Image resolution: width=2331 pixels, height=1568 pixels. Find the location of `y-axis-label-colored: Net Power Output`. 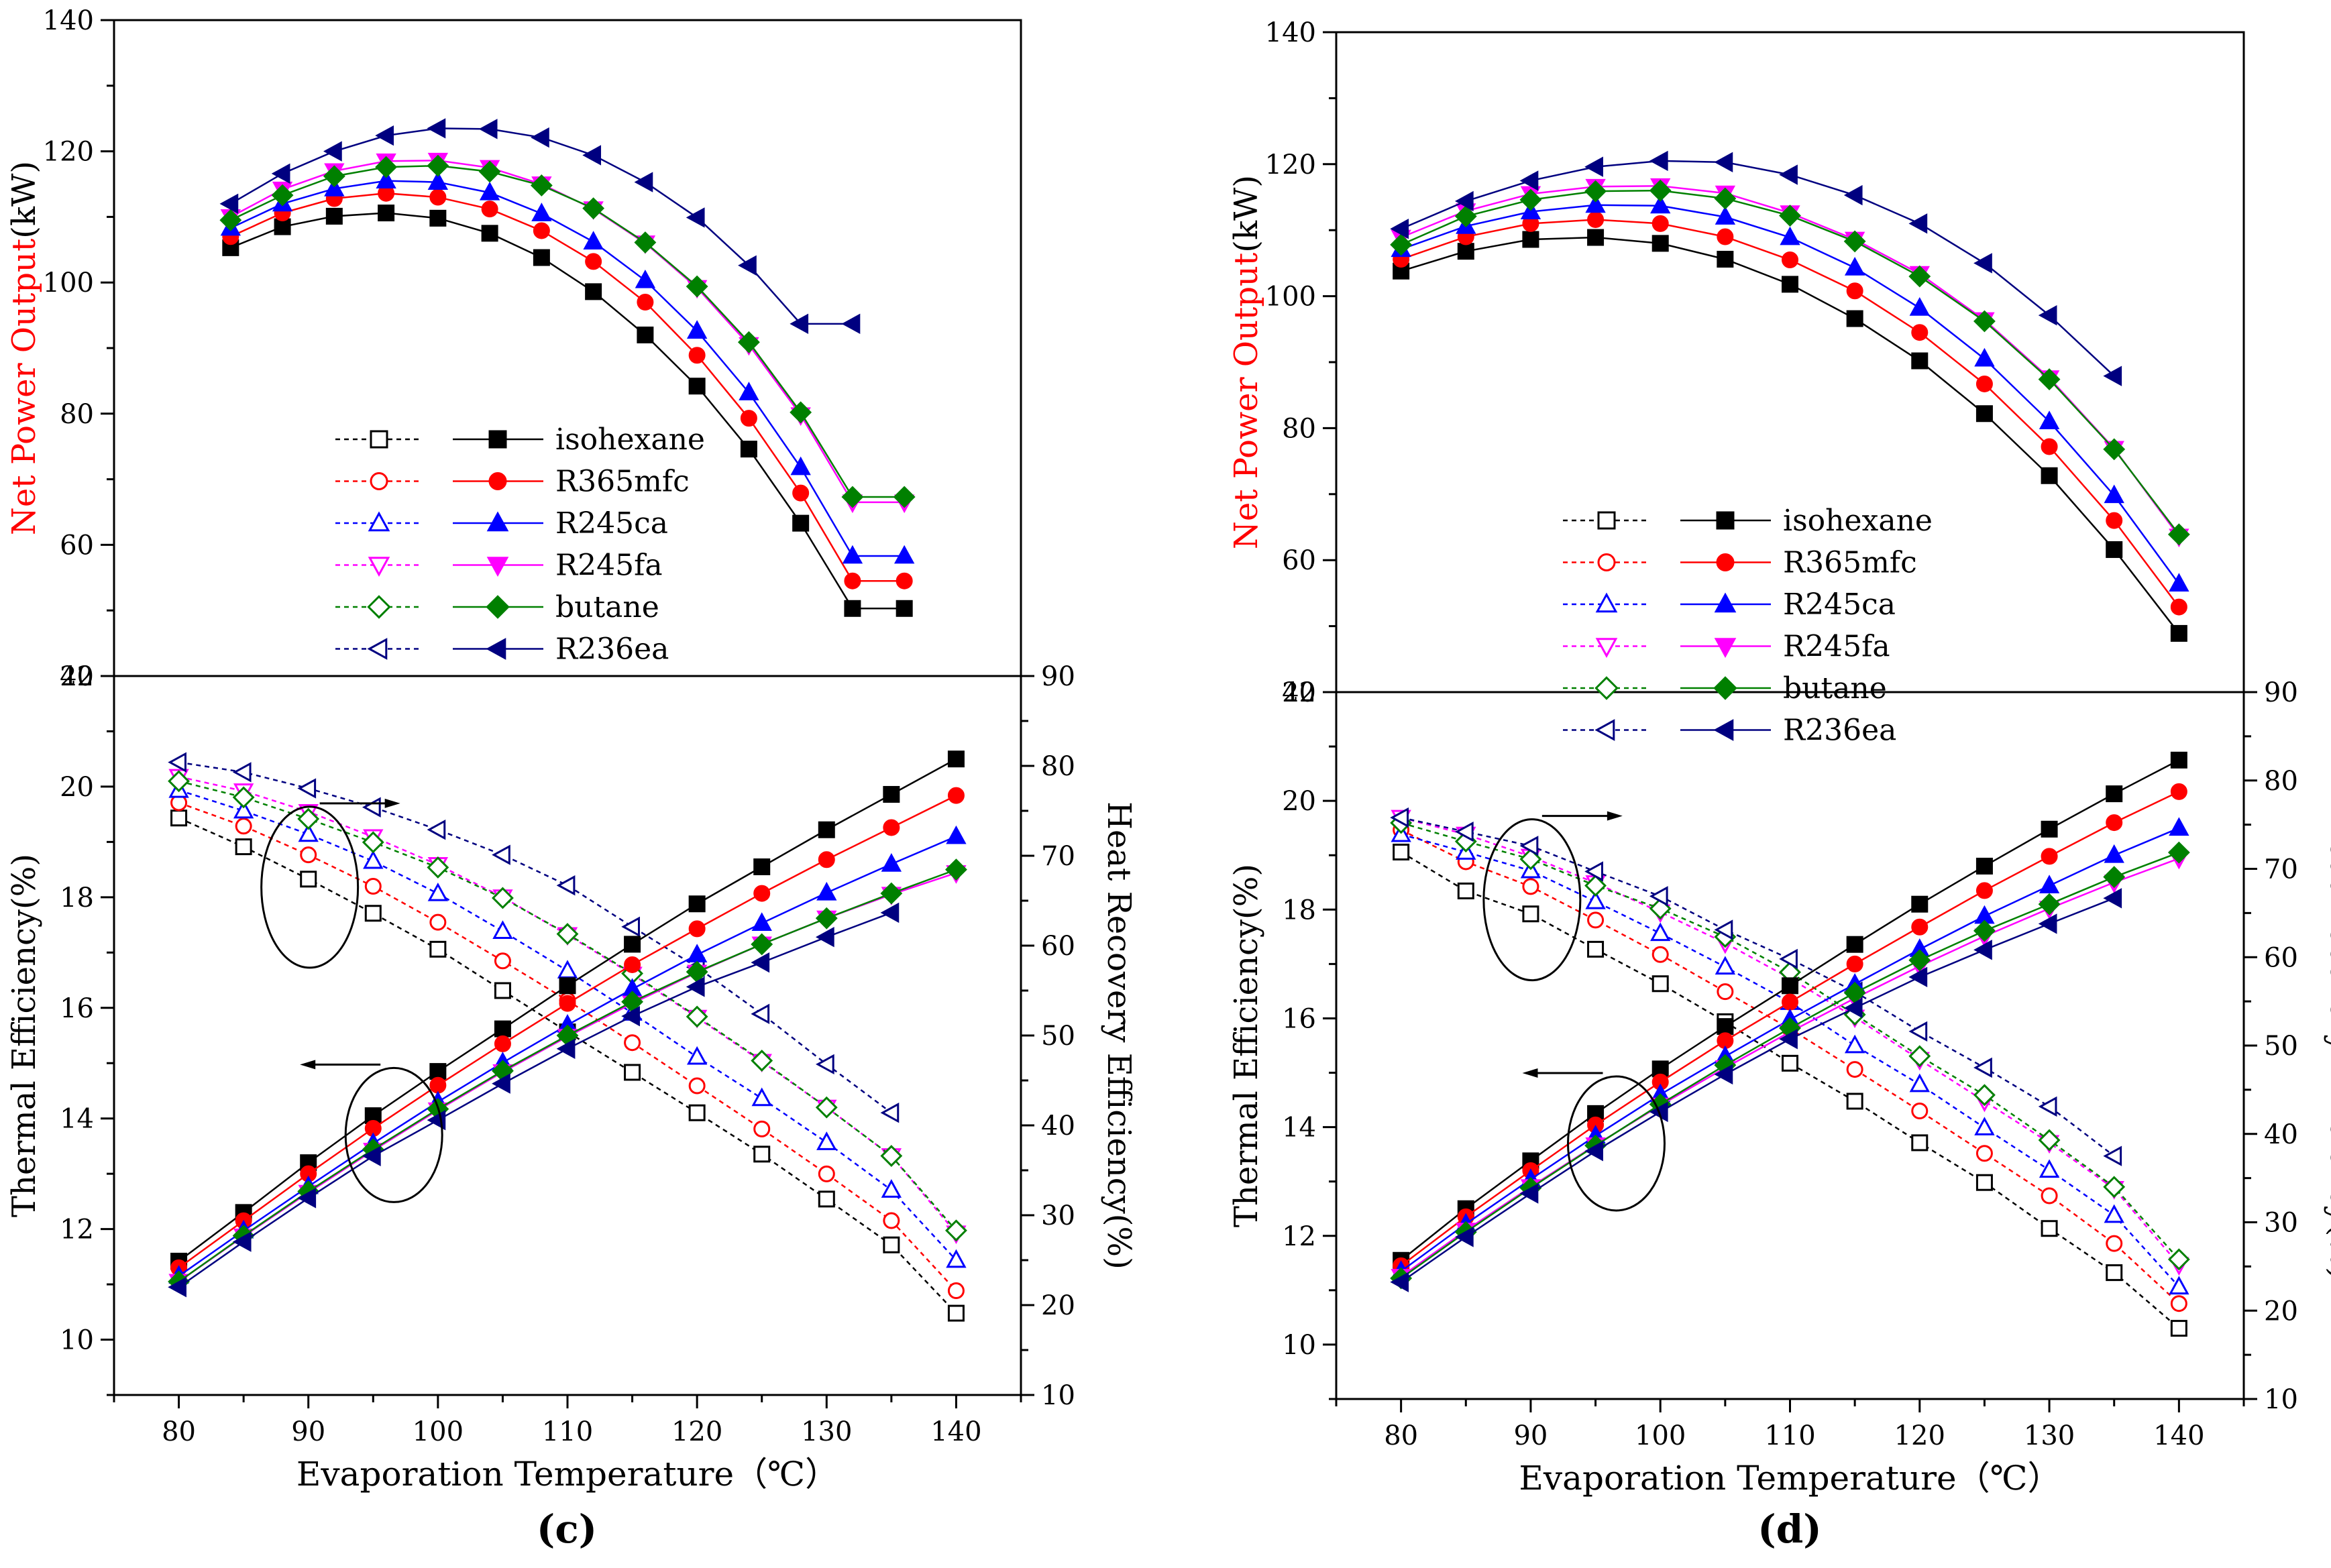

y-axis-label-colored: Net Power Output is located at coordinates (1246, 401).